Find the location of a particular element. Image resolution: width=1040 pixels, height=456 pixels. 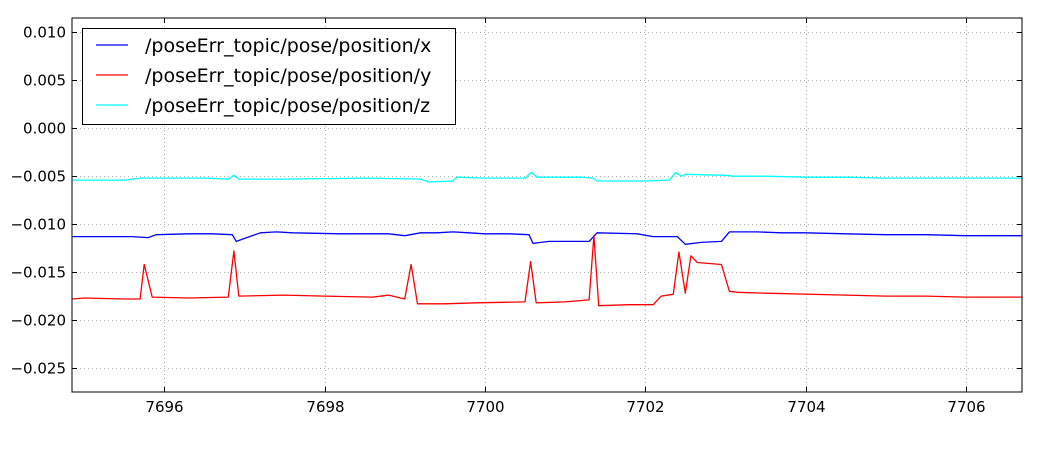

legend-label-z: /poseErr_topic/pose/position/z is located at coordinates (287, 106).